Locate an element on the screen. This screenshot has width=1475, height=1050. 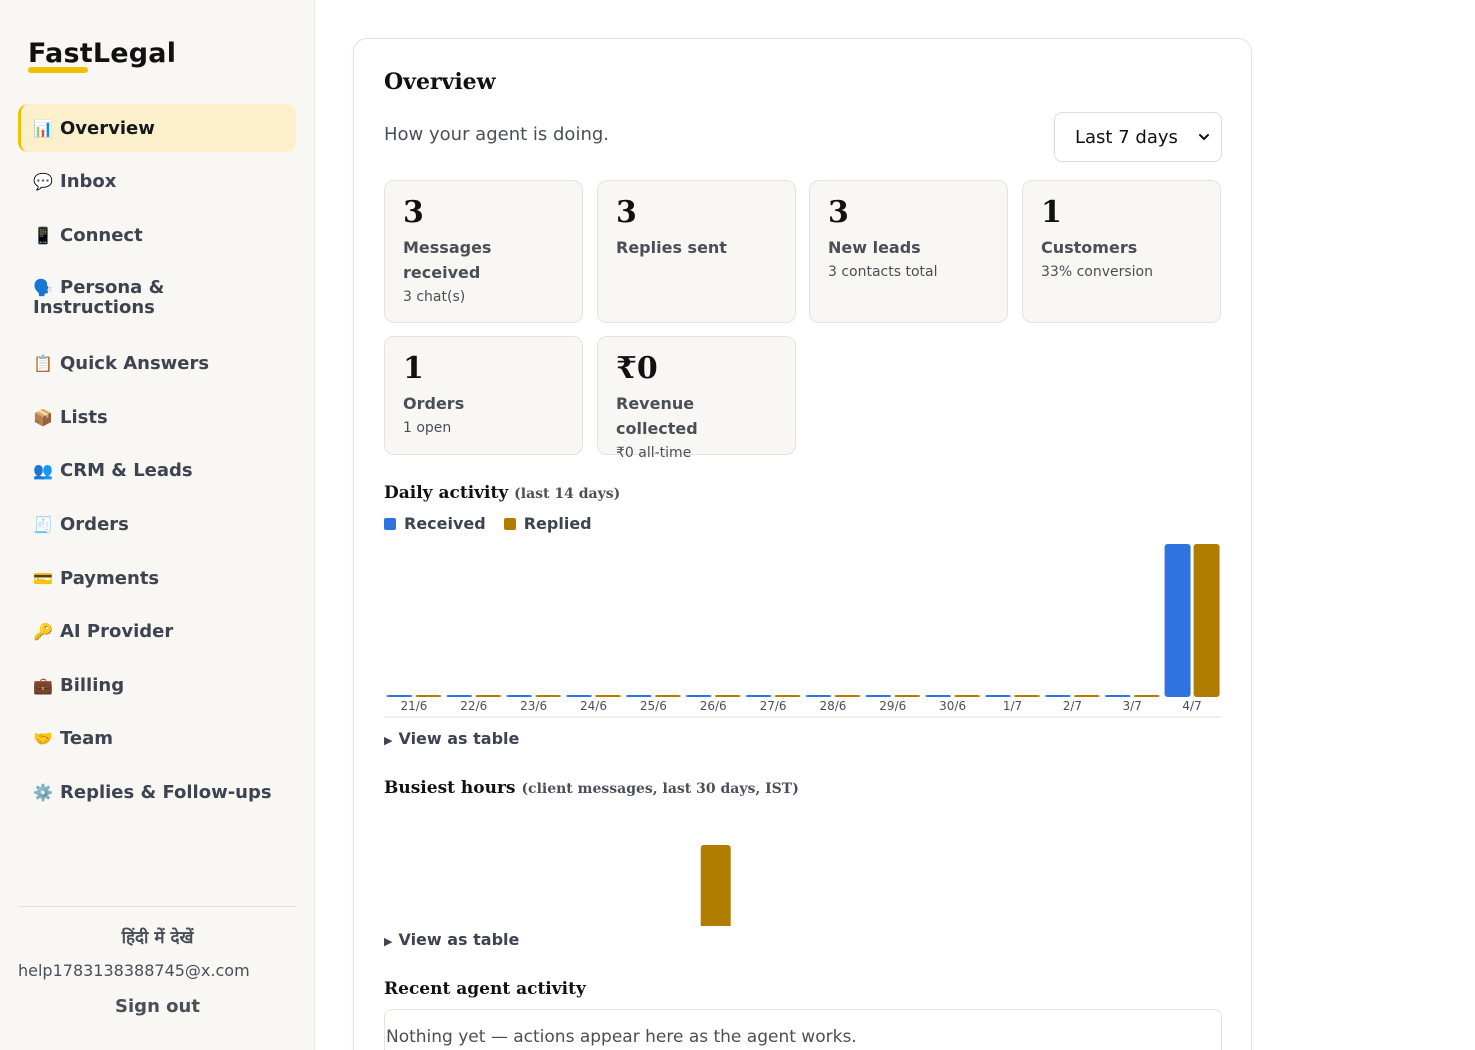
stat-label: New leads is located at coordinates (874, 247).